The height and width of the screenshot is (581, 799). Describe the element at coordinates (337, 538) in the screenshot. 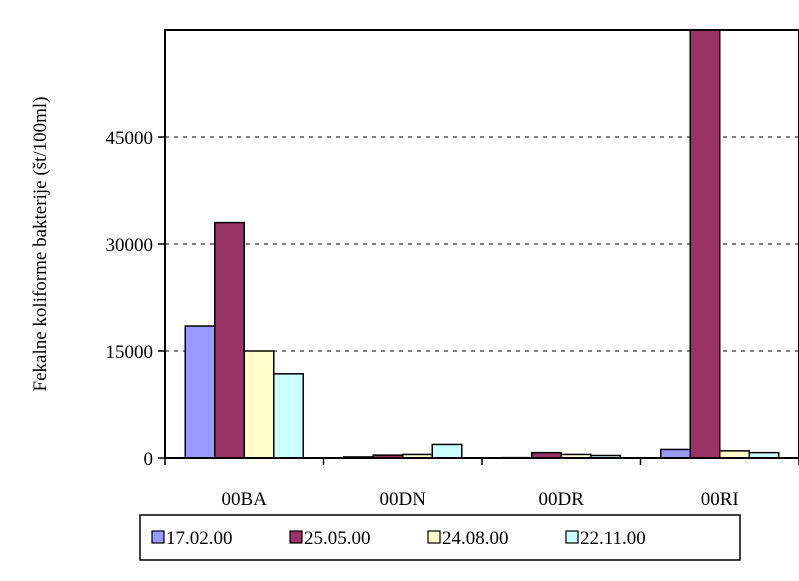

I see `legend-label-25.05.00: 25.05.00` at that location.